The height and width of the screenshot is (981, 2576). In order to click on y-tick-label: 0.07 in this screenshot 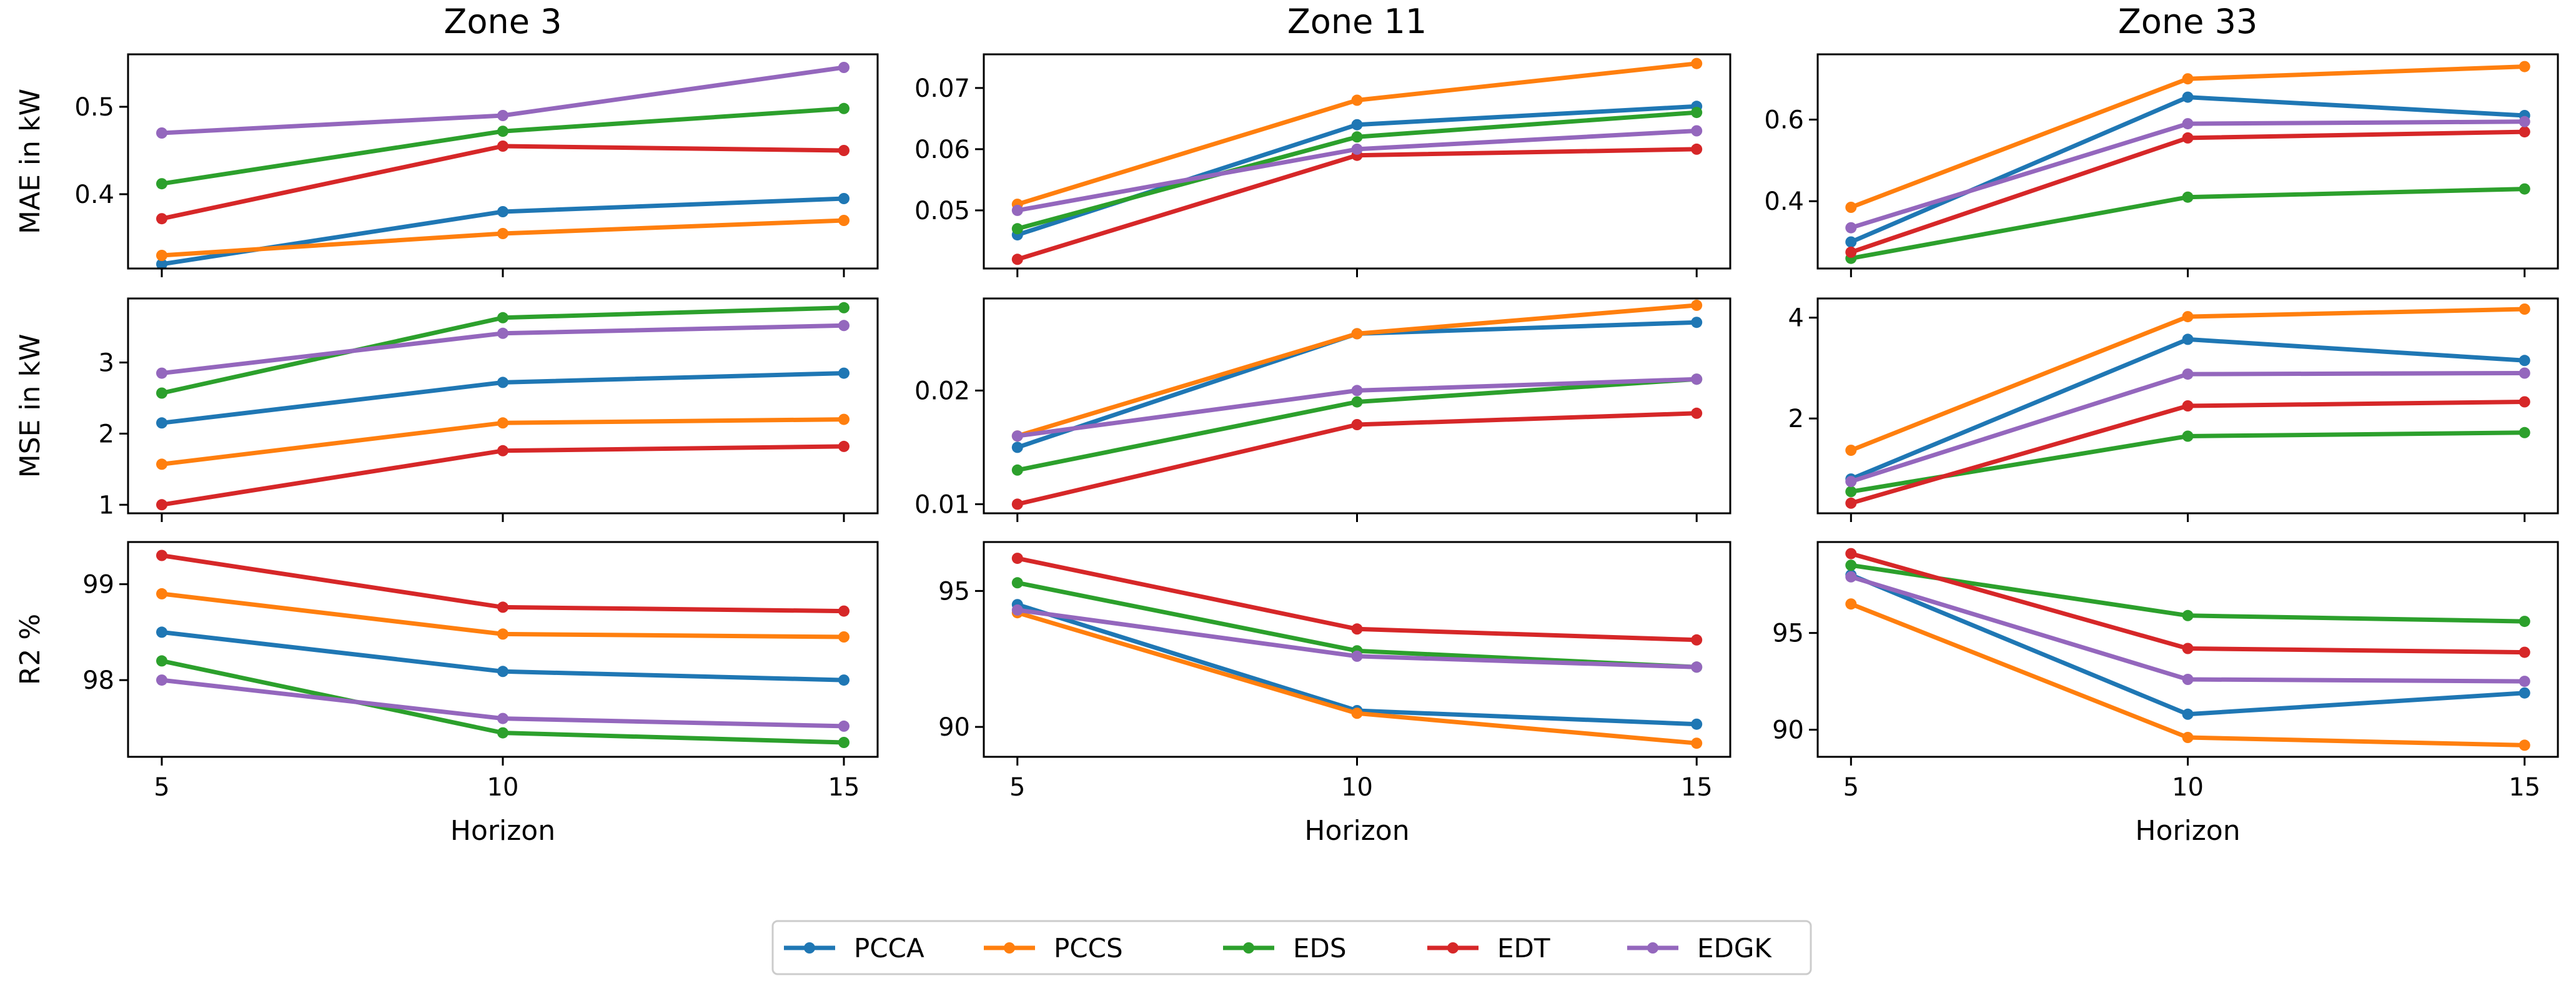, I will do `click(942, 89)`.